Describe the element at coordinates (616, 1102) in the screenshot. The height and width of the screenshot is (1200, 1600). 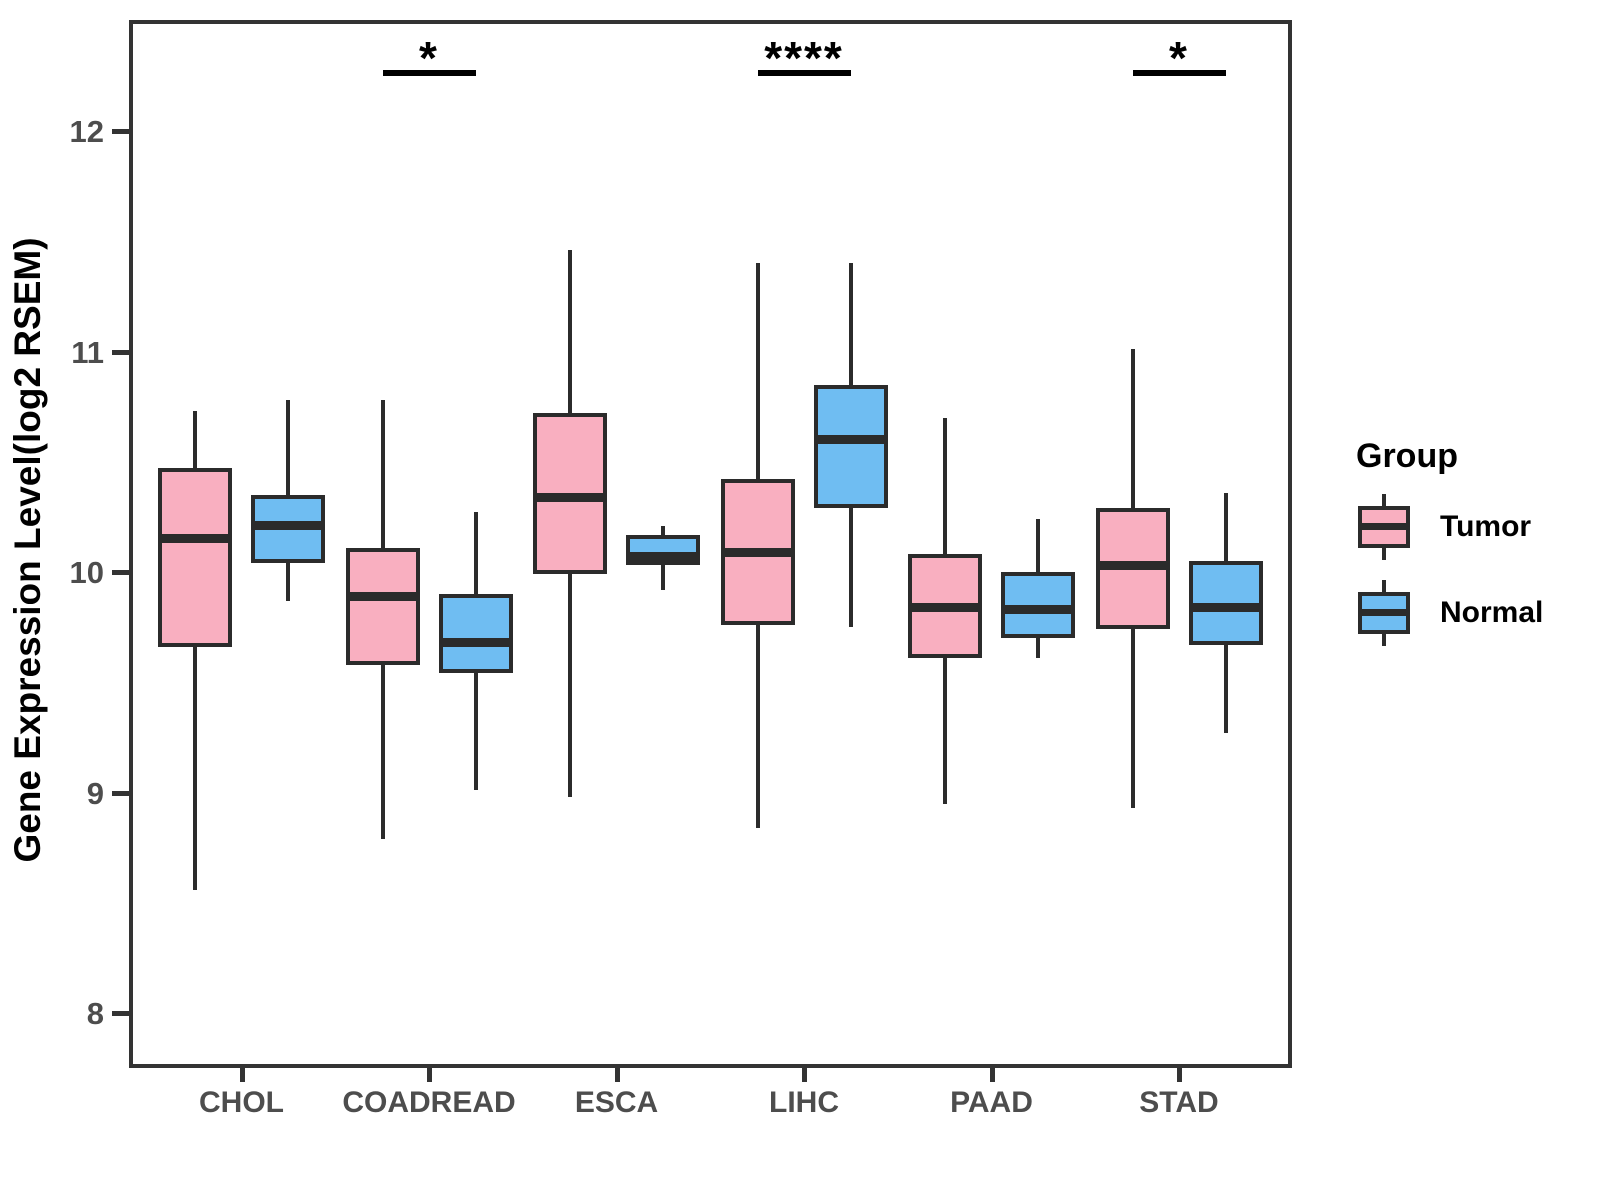
I see `x-tick-label-ESCA: ESCA` at that location.